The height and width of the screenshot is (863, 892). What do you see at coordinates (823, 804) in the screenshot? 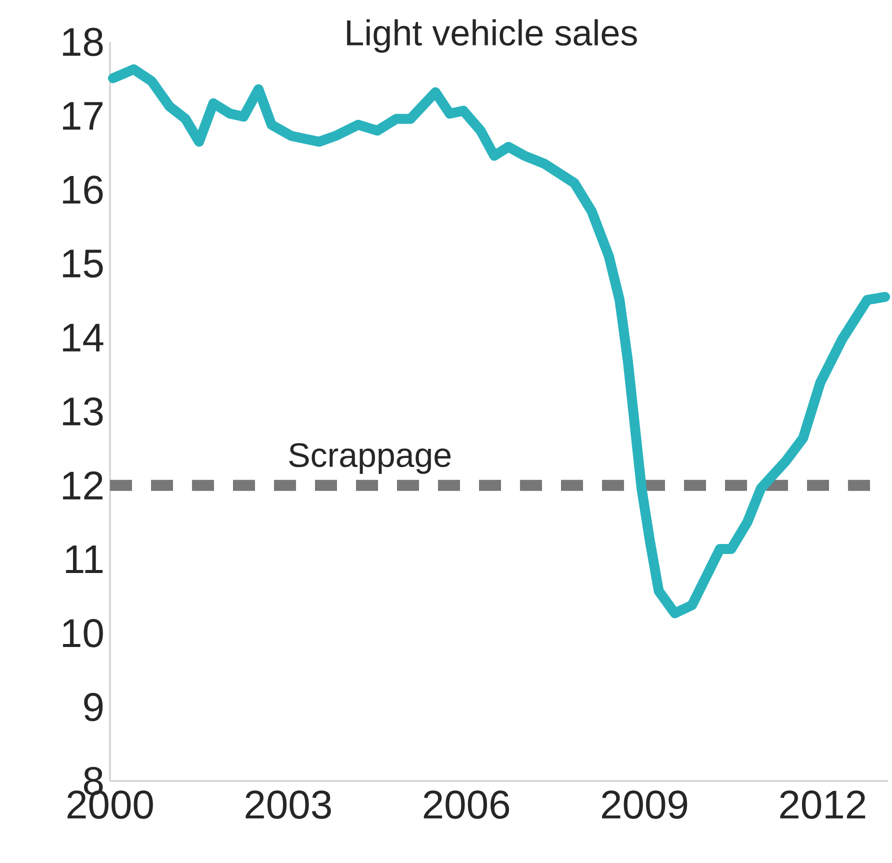
I see `x-tick-label: 2012` at bounding box center [823, 804].